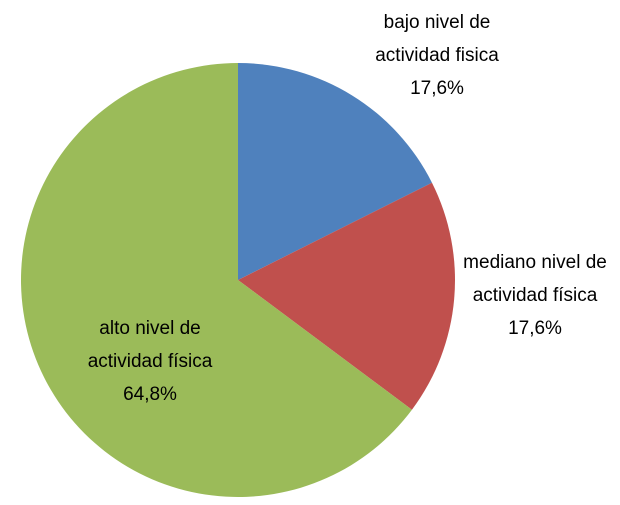 Image resolution: width=620 pixels, height=505 pixels. I want to click on slice-label: alto nivel de actividad física 64,8%, so click(150, 361).